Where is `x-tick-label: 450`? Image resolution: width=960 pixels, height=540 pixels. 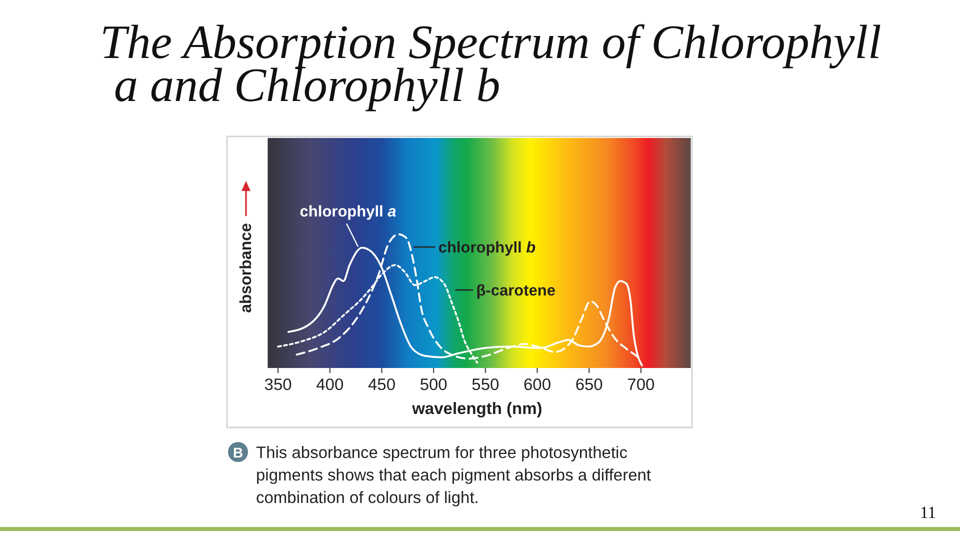
x-tick-label: 450 is located at coordinates (382, 385).